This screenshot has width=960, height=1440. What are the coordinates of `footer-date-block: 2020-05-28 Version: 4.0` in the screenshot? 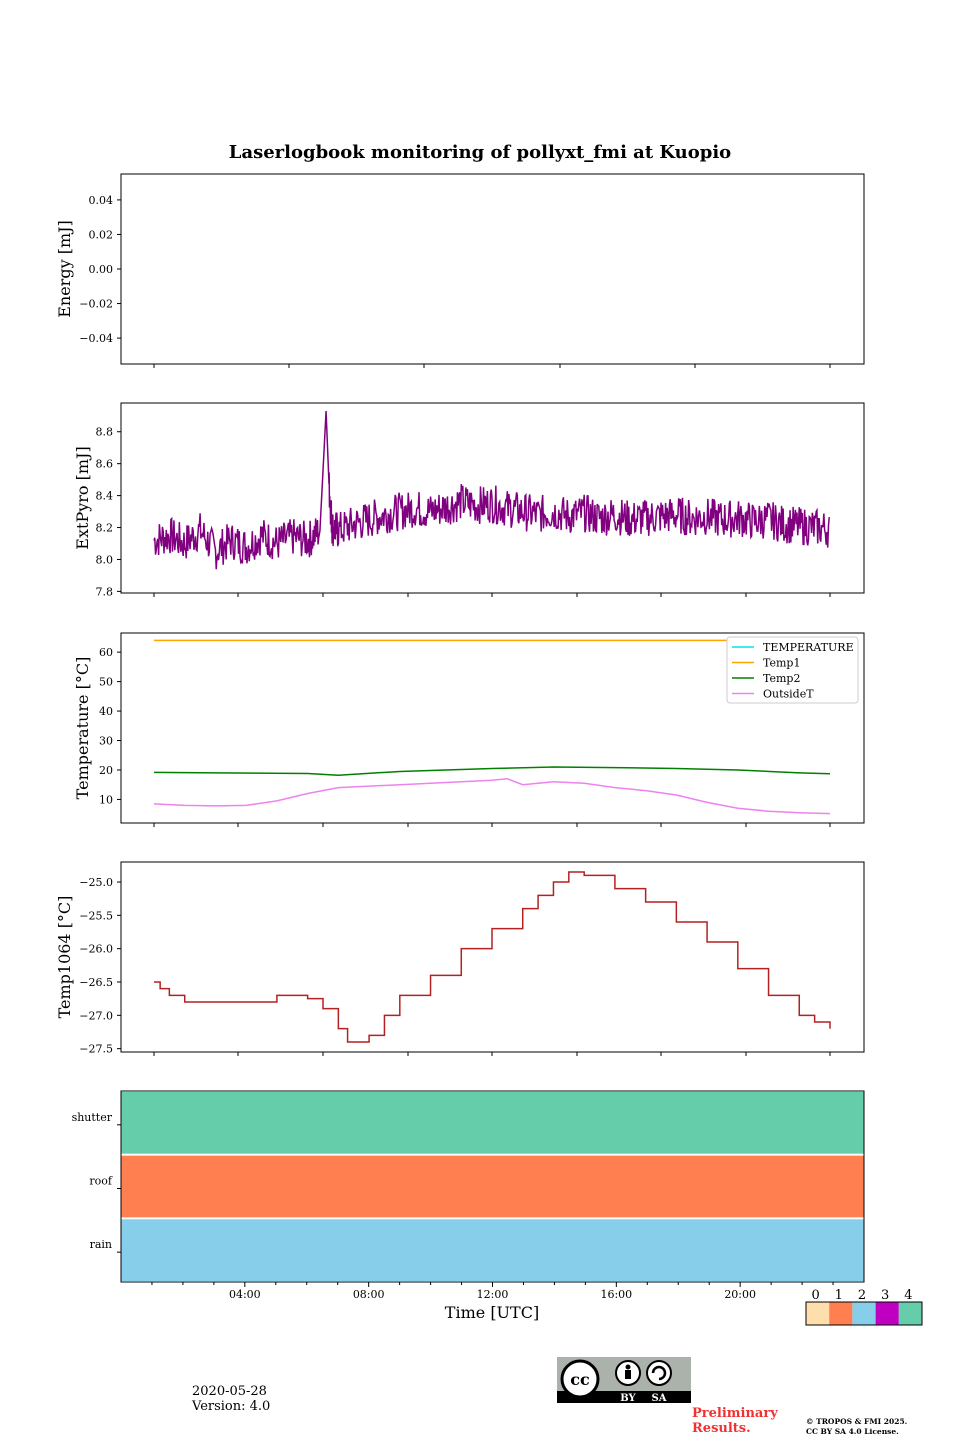 It's located at (231, 1399).